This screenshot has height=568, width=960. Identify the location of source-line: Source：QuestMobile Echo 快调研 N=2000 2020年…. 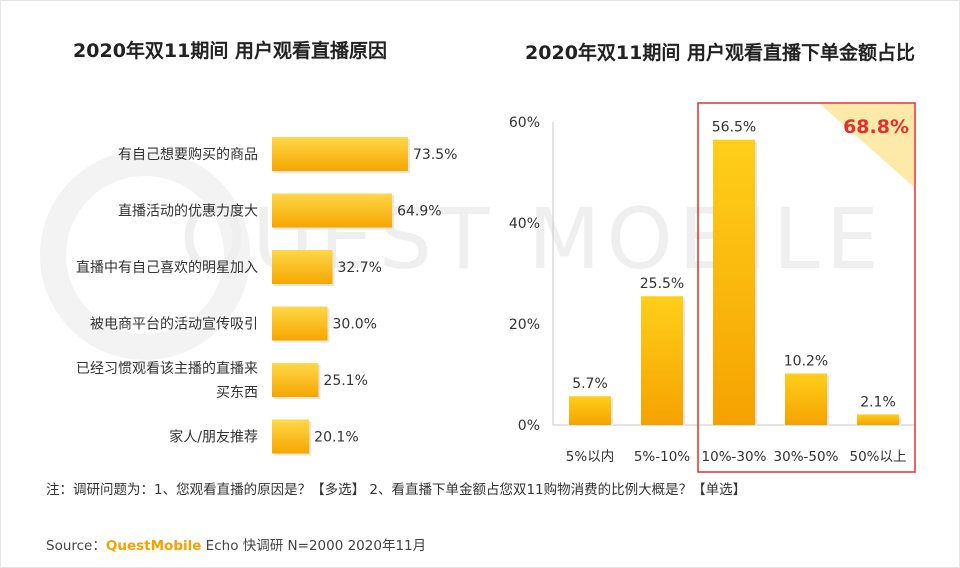
(236, 544).